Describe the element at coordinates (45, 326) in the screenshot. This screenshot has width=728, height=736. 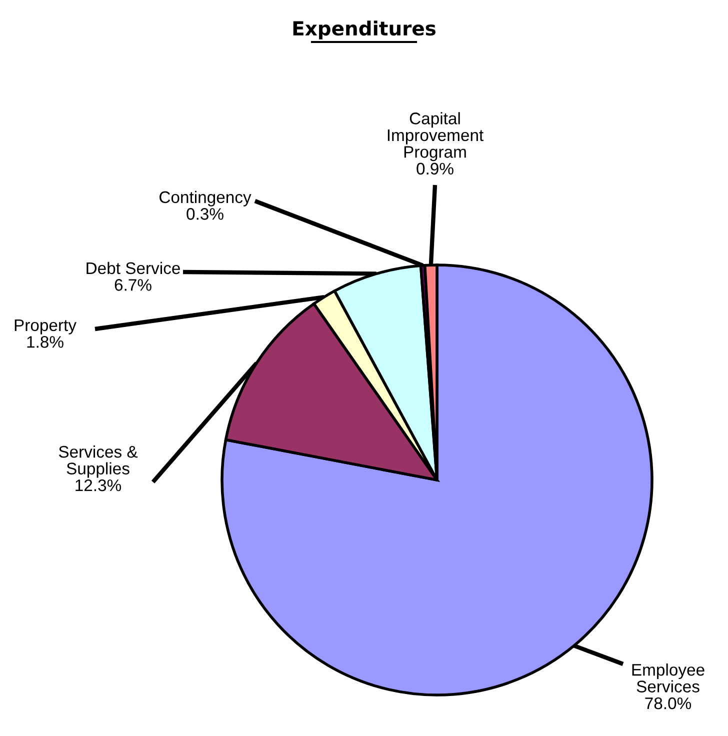
I see `slice-label: Property` at that location.